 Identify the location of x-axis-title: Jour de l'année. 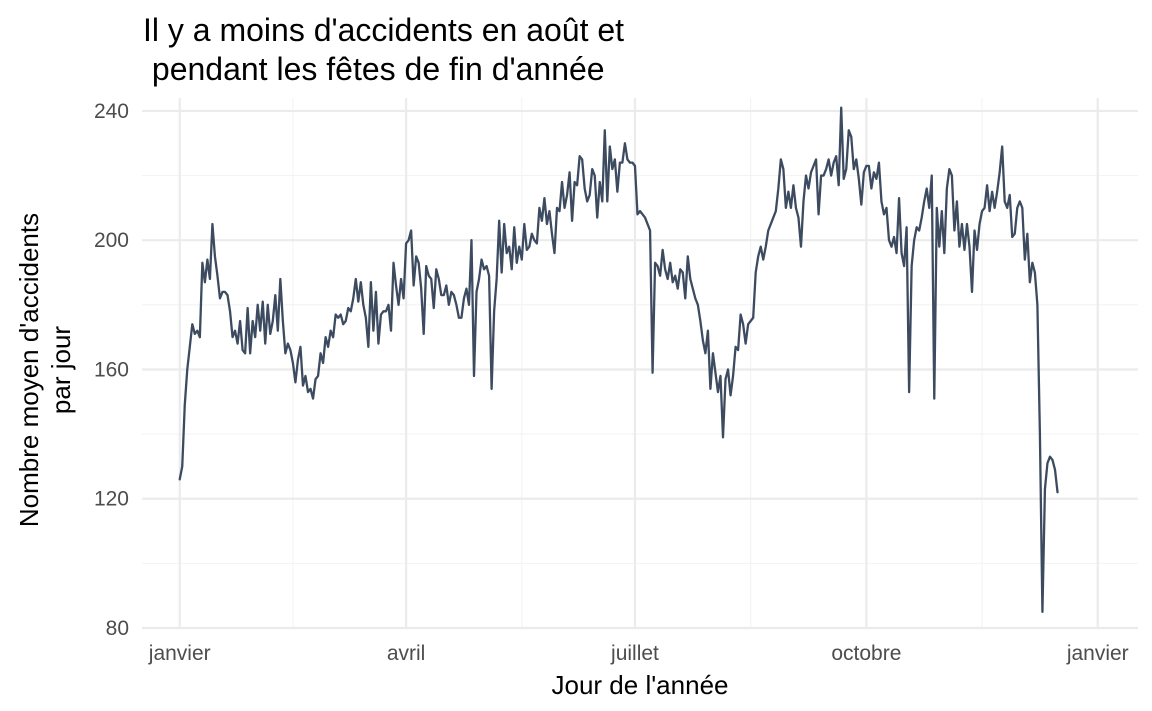
(640, 685).